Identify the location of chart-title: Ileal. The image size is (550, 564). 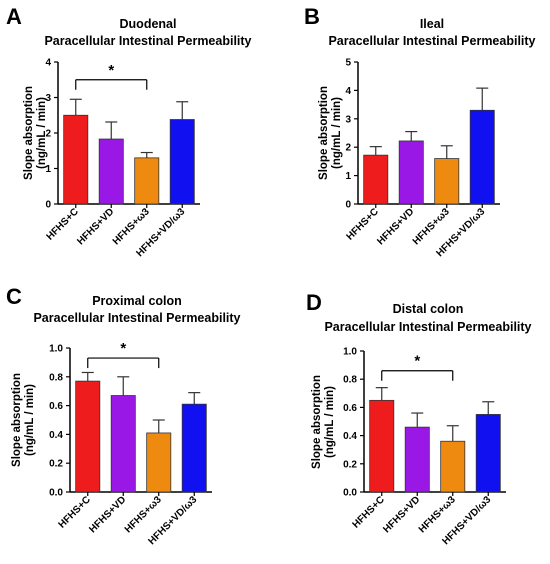
(432, 24).